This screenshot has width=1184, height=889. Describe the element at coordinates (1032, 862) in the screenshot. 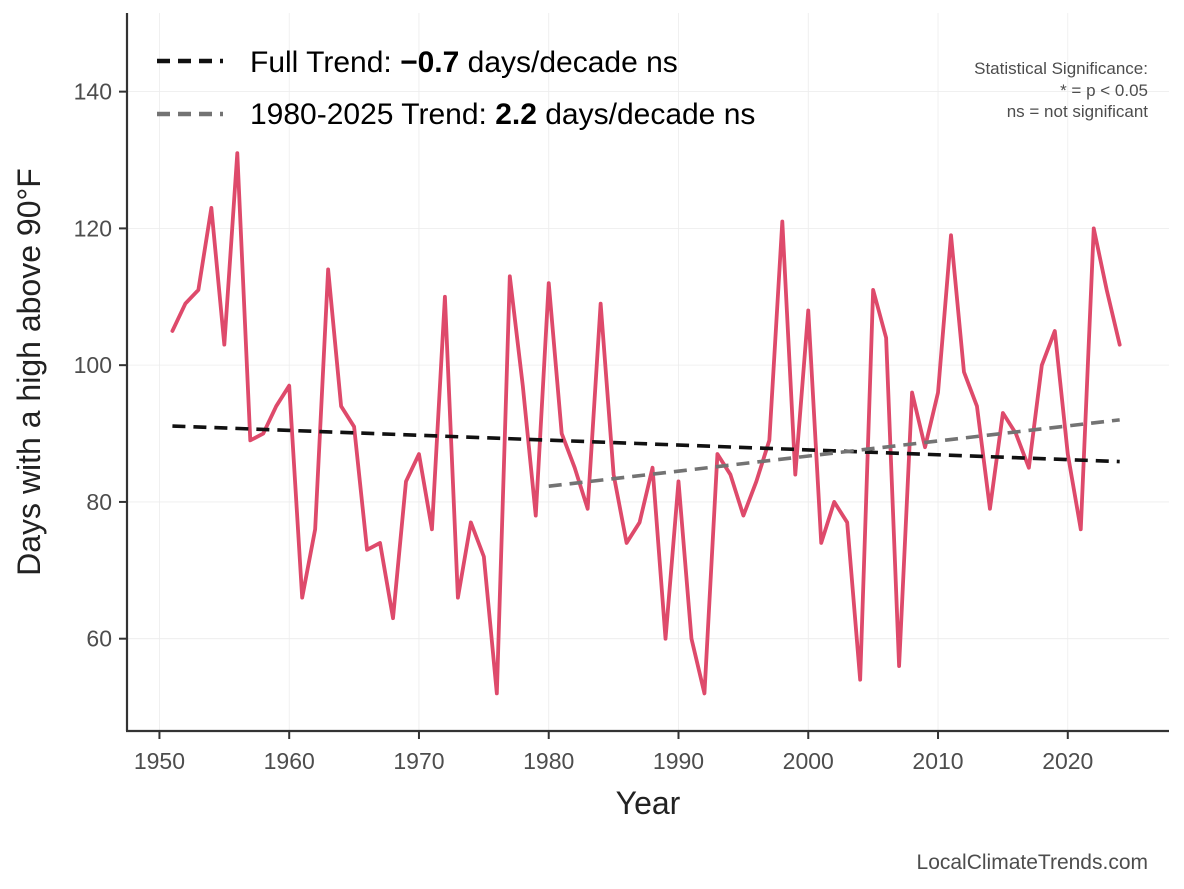

I see `credit-text: LocalClimateTrends.com` at that location.